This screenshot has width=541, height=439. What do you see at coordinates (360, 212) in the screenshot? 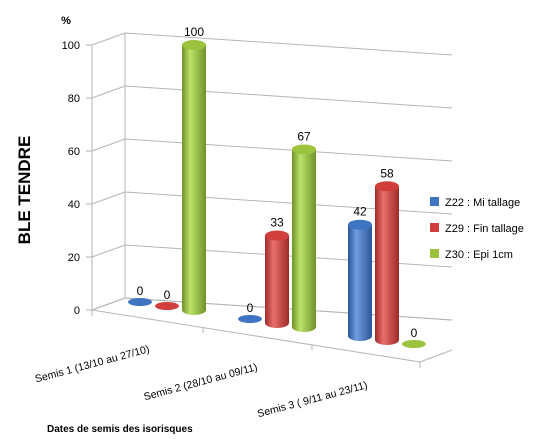
I see `data-label: 42` at bounding box center [360, 212].